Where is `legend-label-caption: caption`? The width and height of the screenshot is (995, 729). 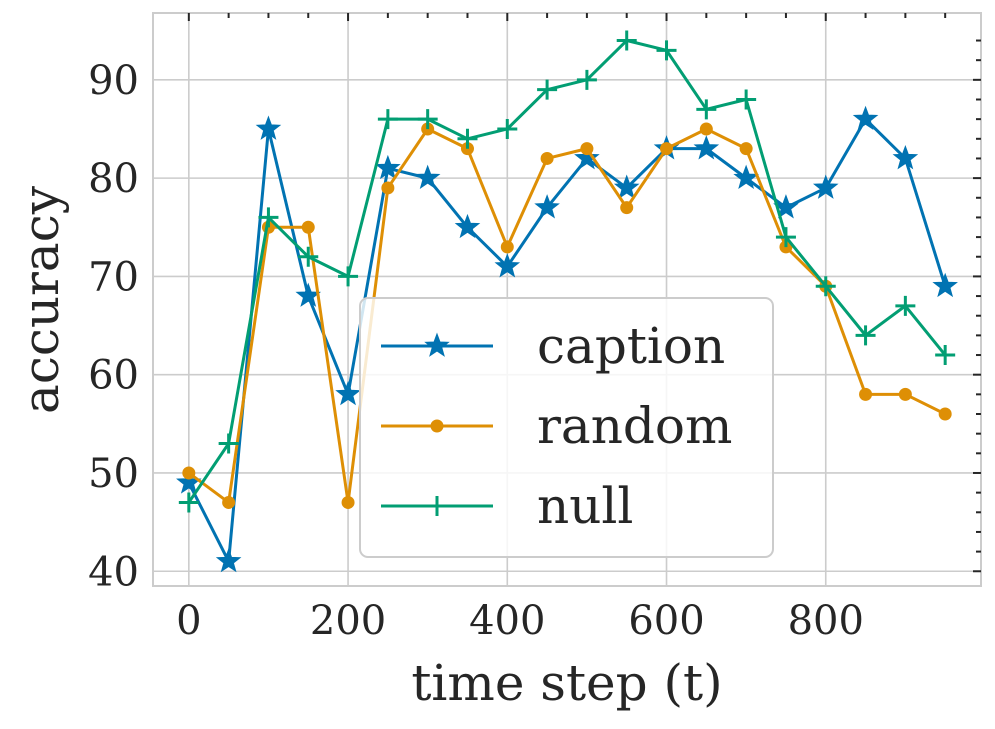
legend-label-caption: caption is located at coordinates (631, 346).